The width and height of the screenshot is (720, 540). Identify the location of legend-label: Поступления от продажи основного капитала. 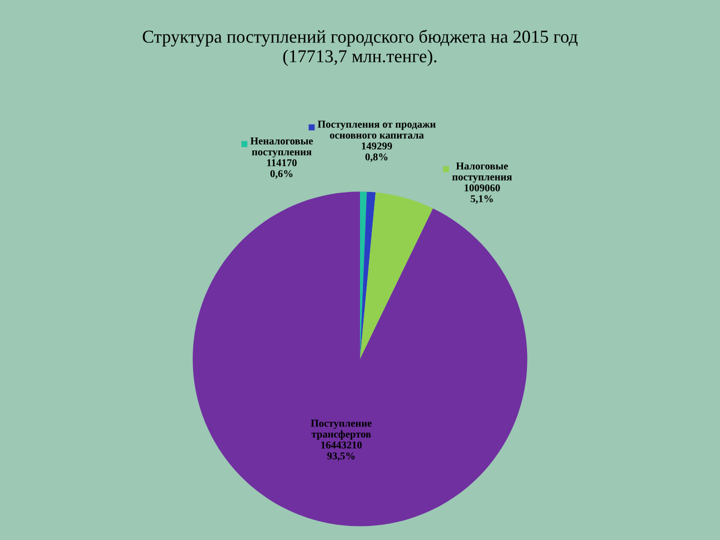
(377, 129).